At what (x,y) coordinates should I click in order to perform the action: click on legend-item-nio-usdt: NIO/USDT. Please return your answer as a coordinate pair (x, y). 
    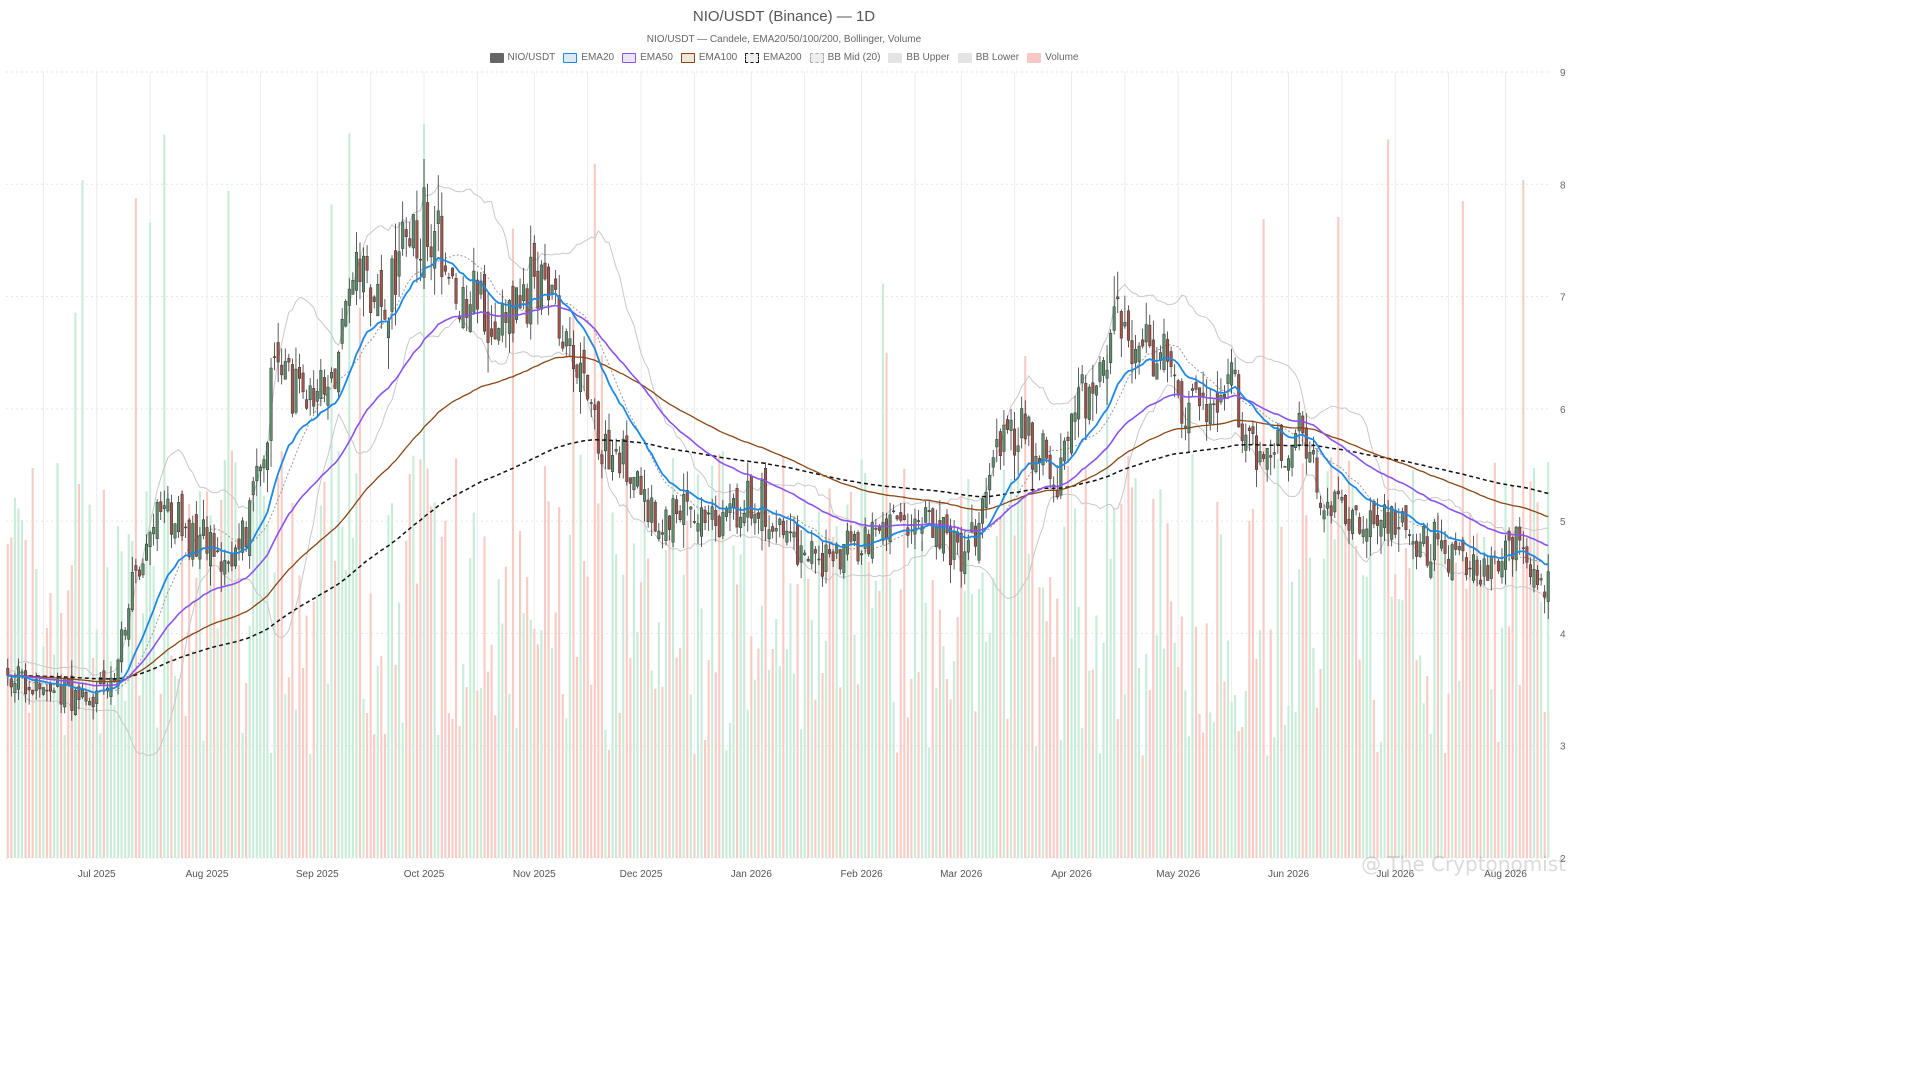
    Looking at the image, I should click on (522, 57).